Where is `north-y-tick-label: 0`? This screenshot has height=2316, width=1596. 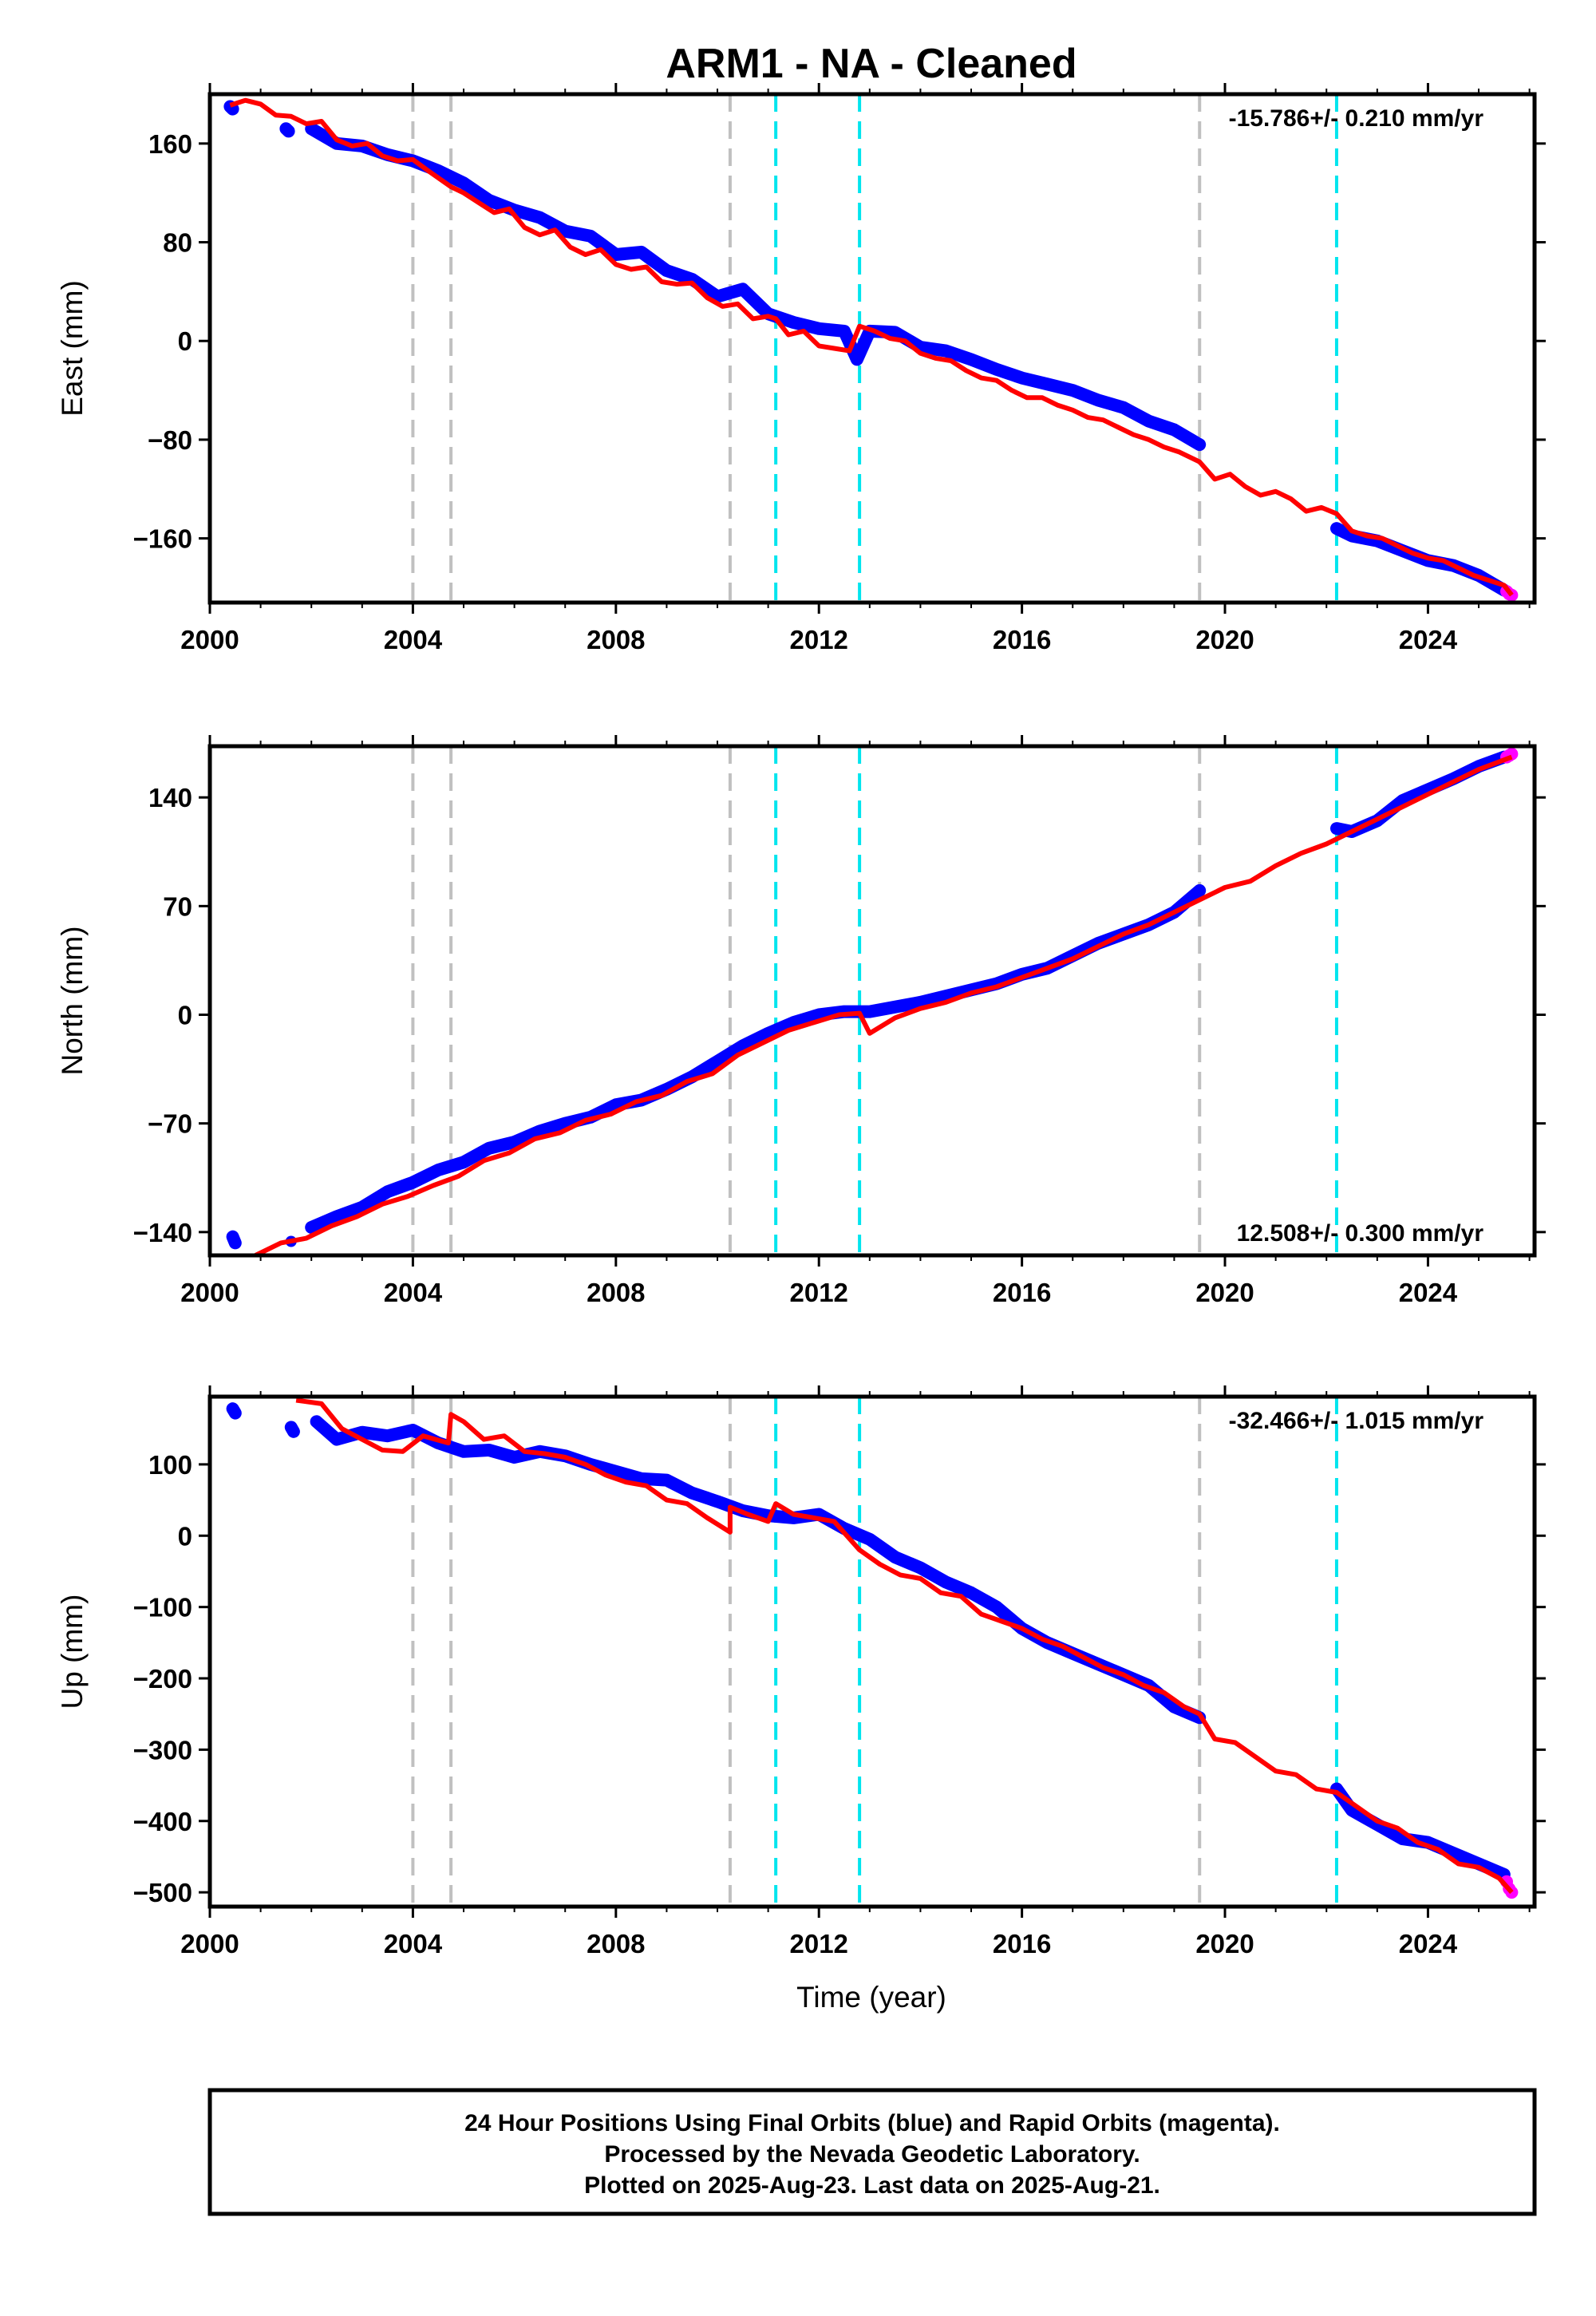
north-y-tick-label: 0 is located at coordinates (185, 1015).